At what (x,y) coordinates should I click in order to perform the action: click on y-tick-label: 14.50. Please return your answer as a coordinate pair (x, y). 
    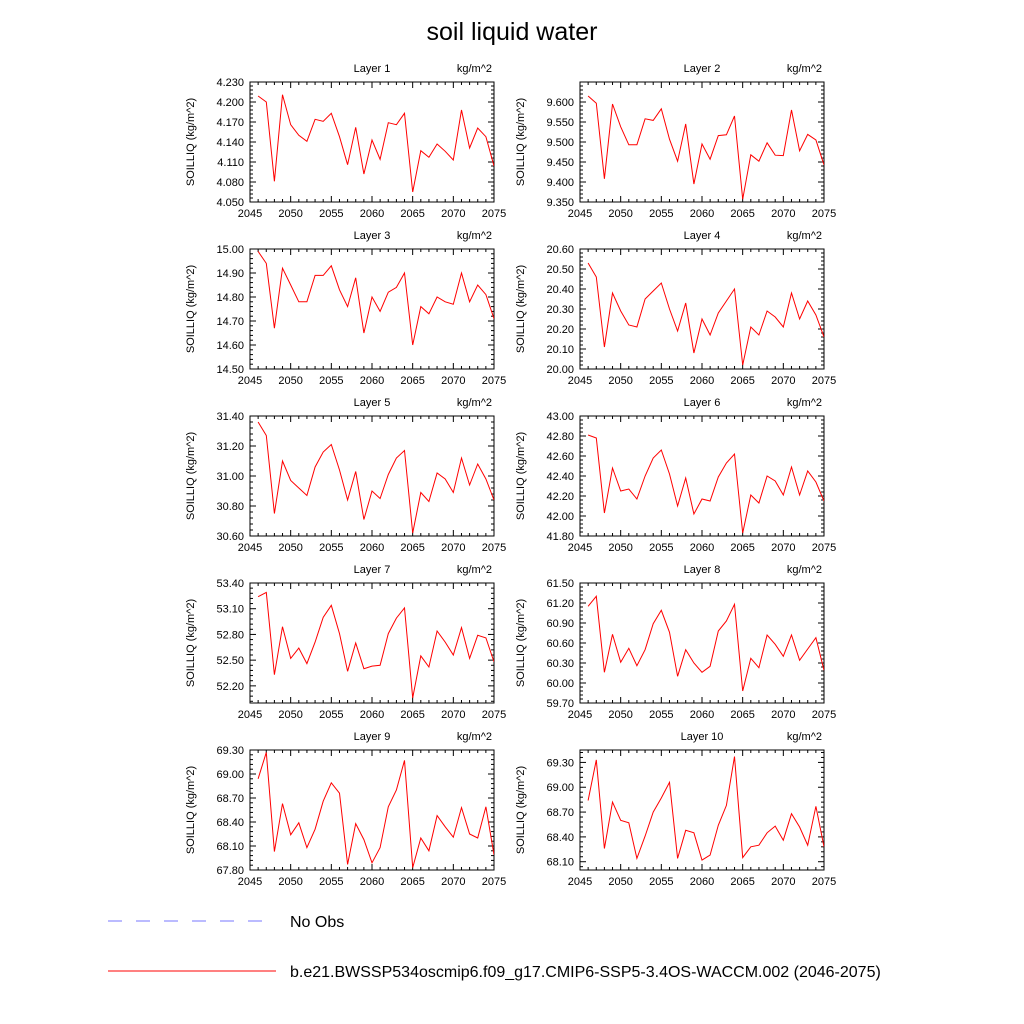
    Looking at the image, I should click on (230, 370).